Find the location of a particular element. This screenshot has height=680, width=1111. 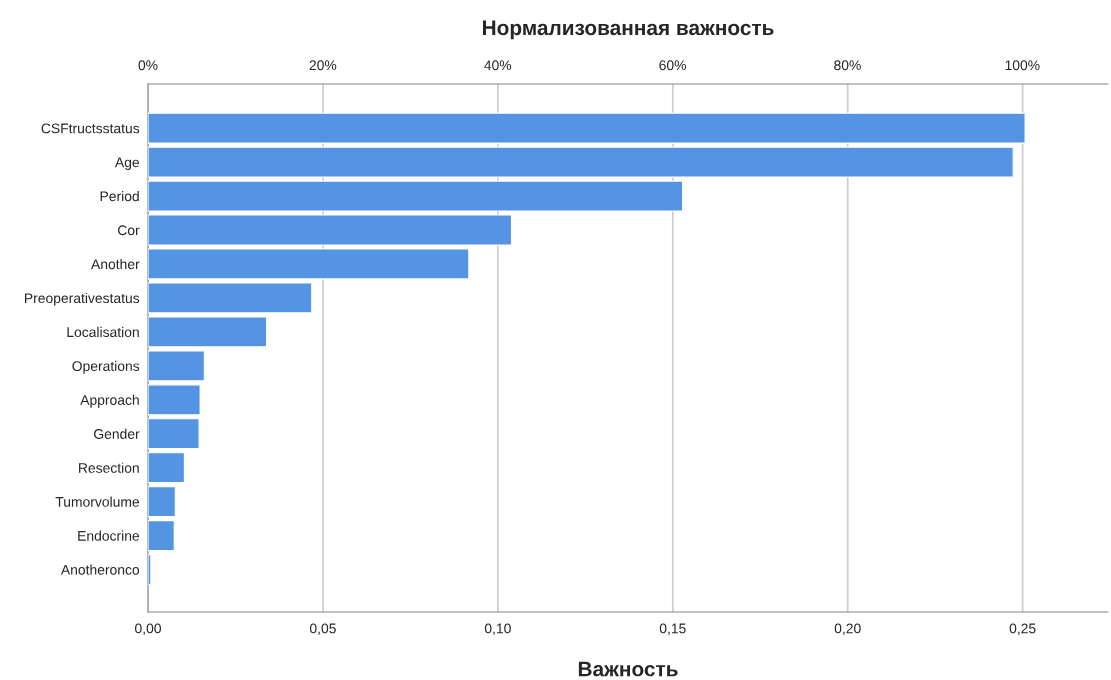

x-tick-label: 0,00 is located at coordinates (148, 629).